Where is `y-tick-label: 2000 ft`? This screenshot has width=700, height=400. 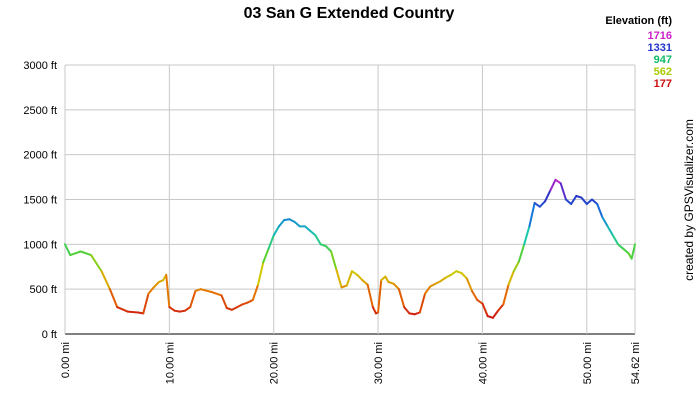
y-tick-label: 2000 ft is located at coordinates (40, 156).